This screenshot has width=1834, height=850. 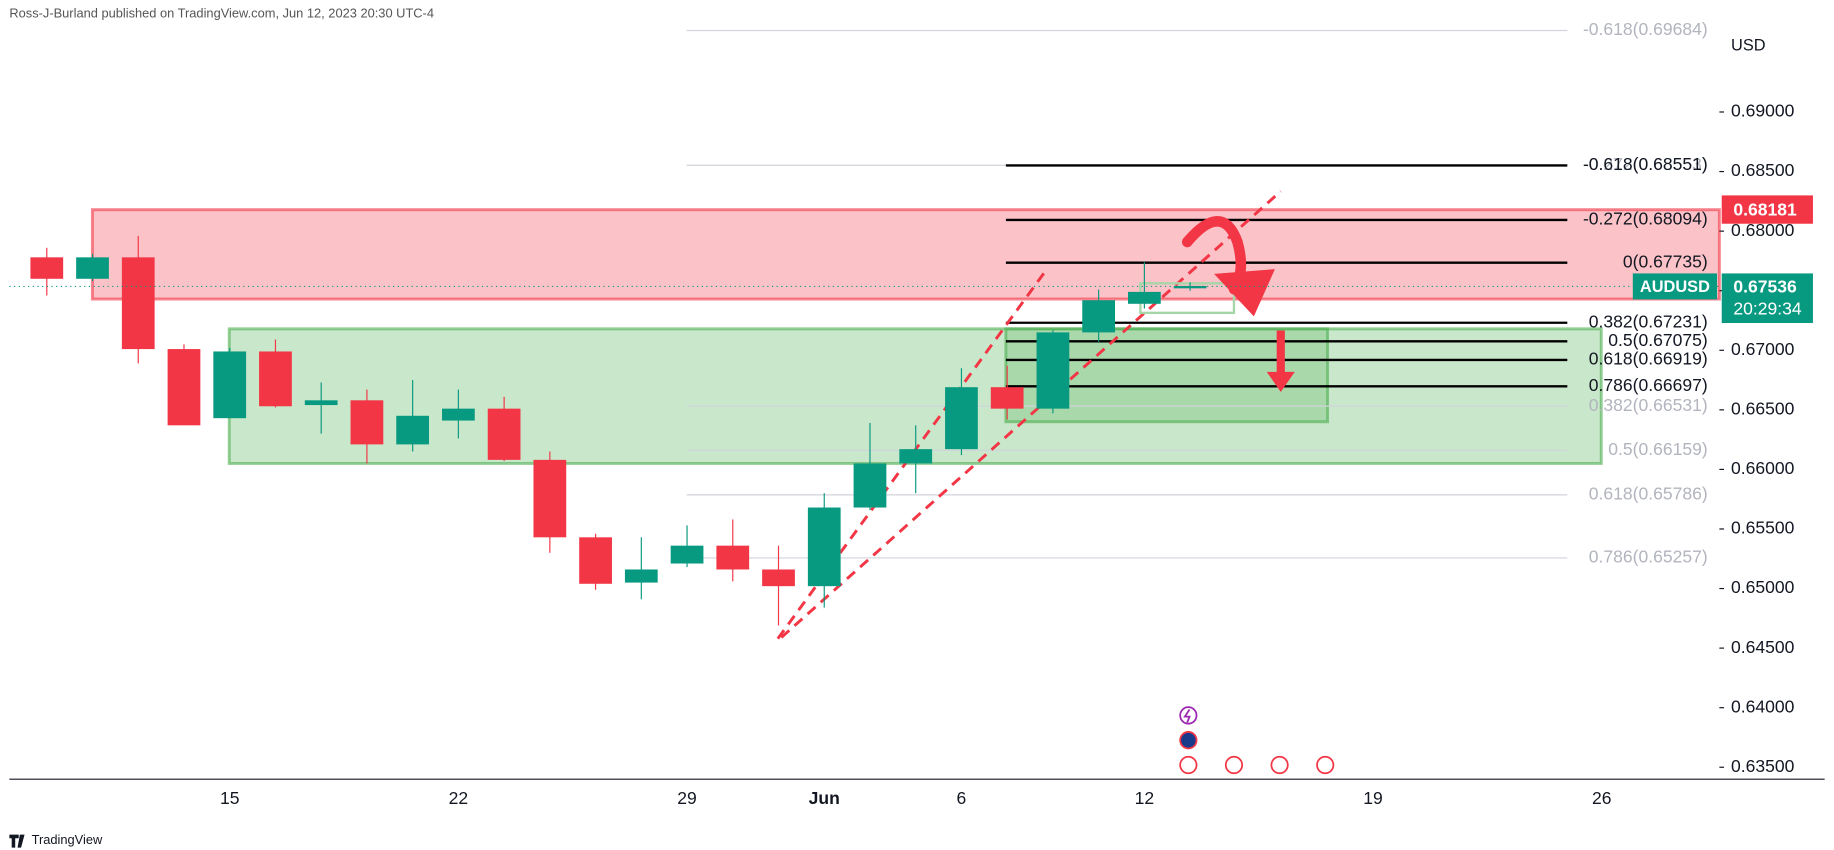 What do you see at coordinates (962, 798) in the screenshot?
I see `x-tick-label: 6` at bounding box center [962, 798].